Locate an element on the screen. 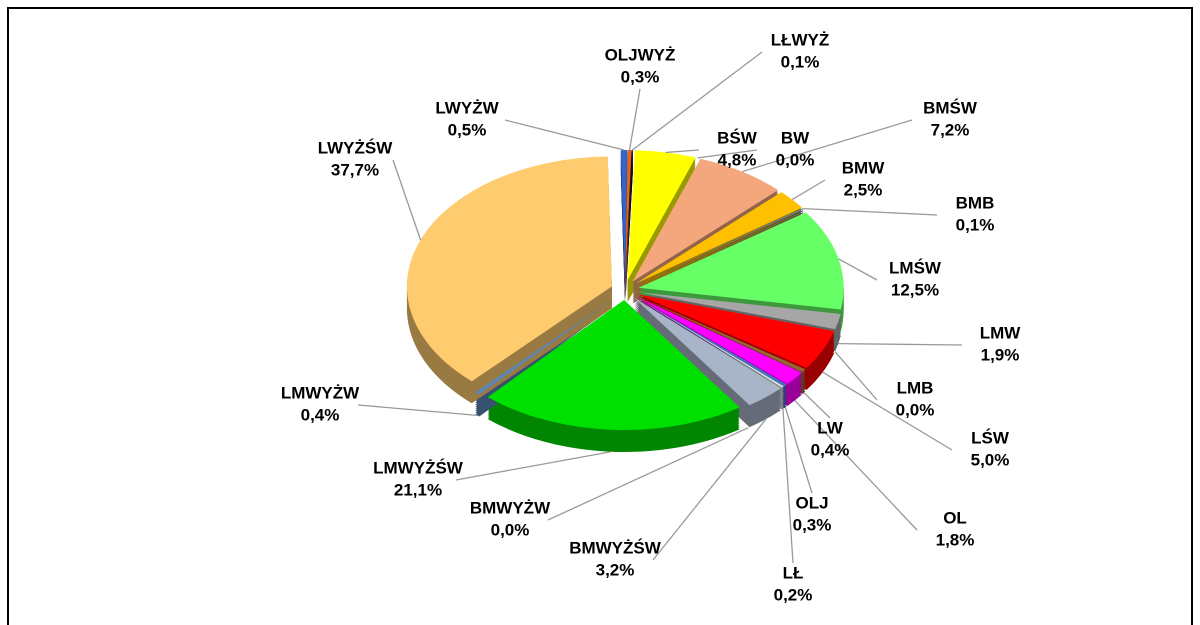 The height and width of the screenshot is (625, 1200). value-label: 2,5% is located at coordinates (863, 189).